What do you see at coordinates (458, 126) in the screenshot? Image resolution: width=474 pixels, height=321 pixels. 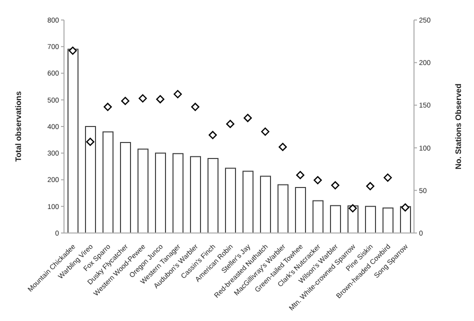 I see `y2-axis-title: No. Stations Observed` at bounding box center [458, 126].